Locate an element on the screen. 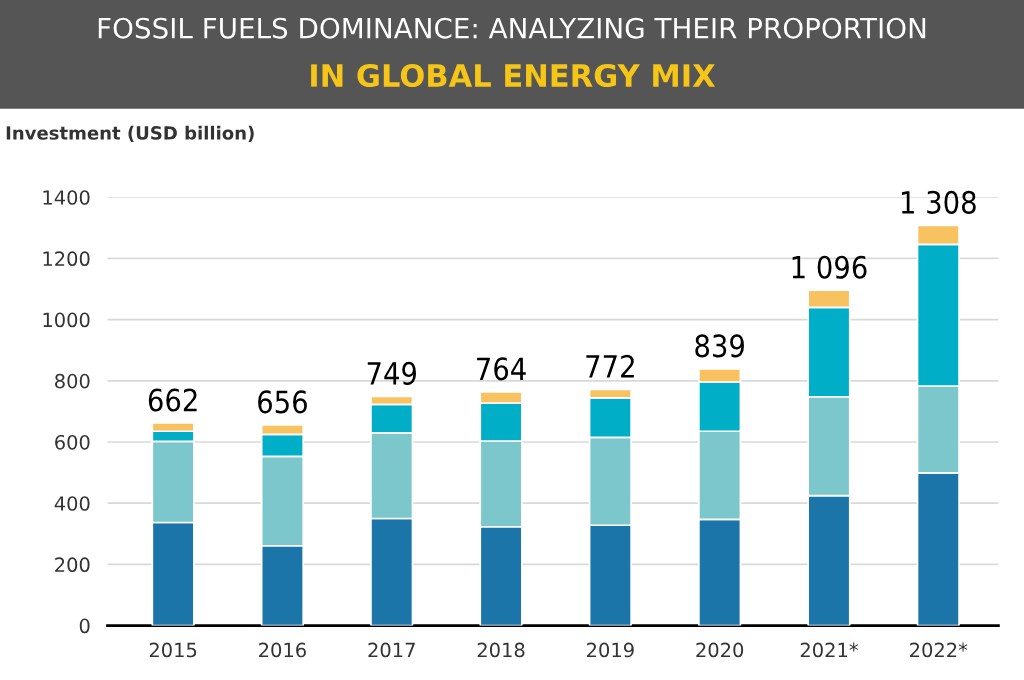 This screenshot has height=680, width=1024. y-tick-label: 1000 is located at coordinates (66, 320).